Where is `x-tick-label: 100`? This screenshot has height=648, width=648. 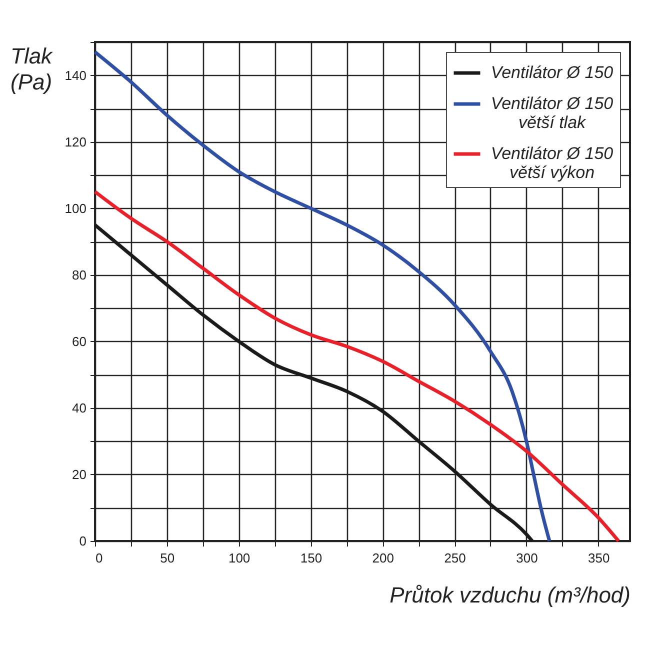
x-tick-label: 100 is located at coordinates (239, 558).